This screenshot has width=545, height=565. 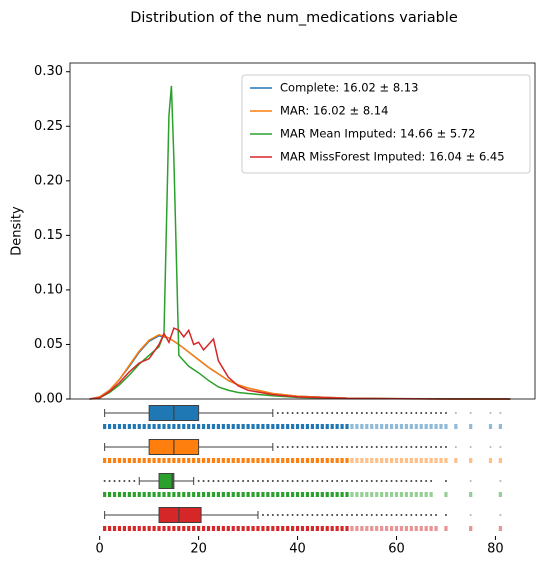 I want to click on y-tick-label: 0.30, so click(x=48, y=71).